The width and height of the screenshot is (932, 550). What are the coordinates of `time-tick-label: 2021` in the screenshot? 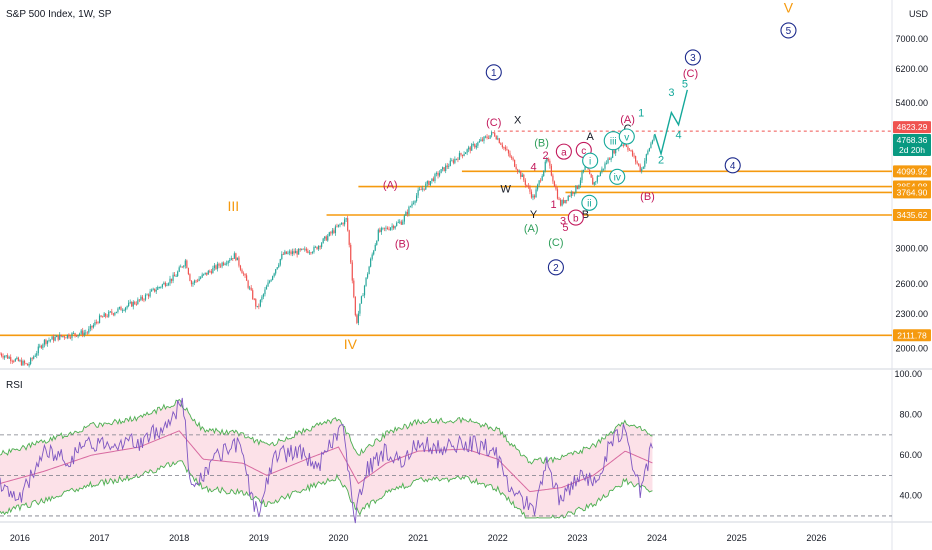 It's located at (418, 538).